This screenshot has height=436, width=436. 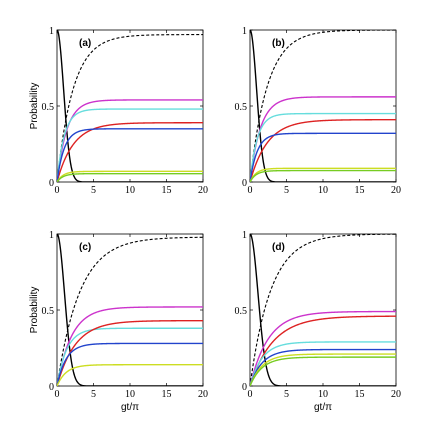 I want to click on panel-label: (d), so click(x=278, y=247).